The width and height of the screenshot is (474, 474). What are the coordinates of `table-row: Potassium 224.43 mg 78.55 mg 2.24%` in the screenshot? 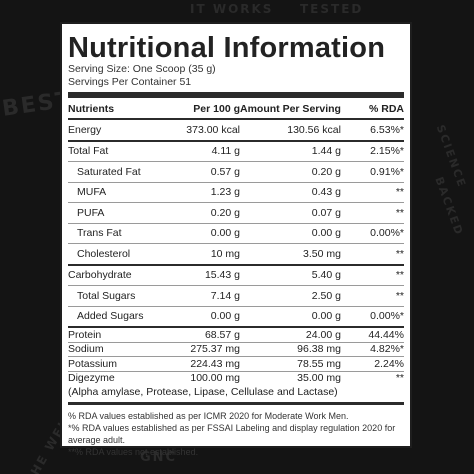 It's located at (236, 364).